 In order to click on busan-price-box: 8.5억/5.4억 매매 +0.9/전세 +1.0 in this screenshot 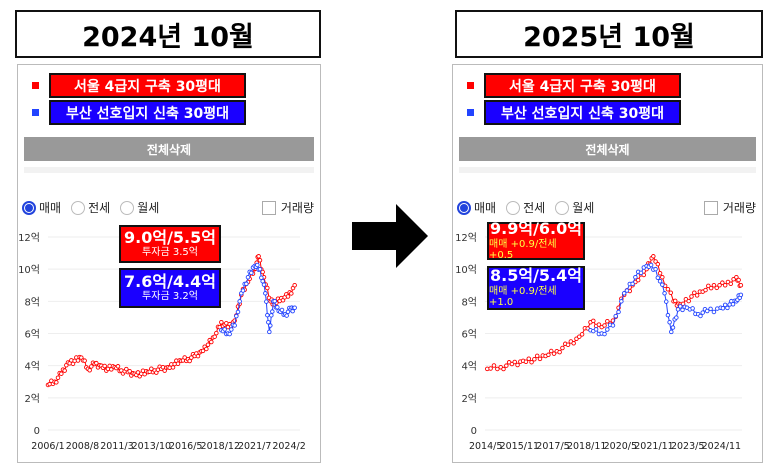, I will do `click(536, 288)`.